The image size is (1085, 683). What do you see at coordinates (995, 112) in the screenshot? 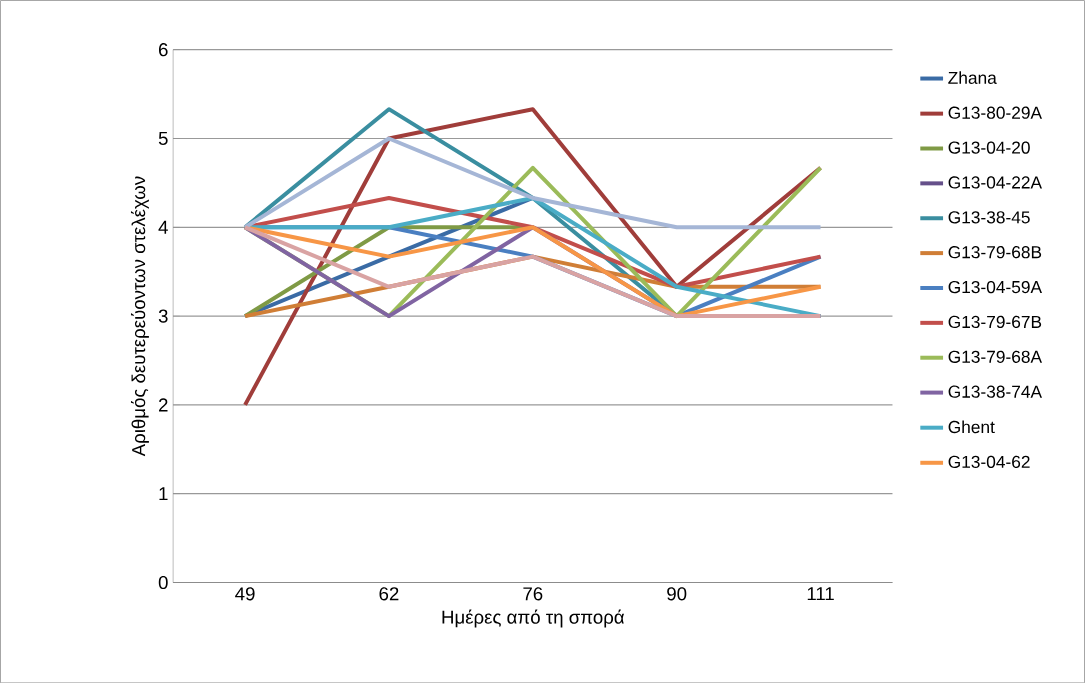
I see `legend-label: G13-80-29A` at bounding box center [995, 112].